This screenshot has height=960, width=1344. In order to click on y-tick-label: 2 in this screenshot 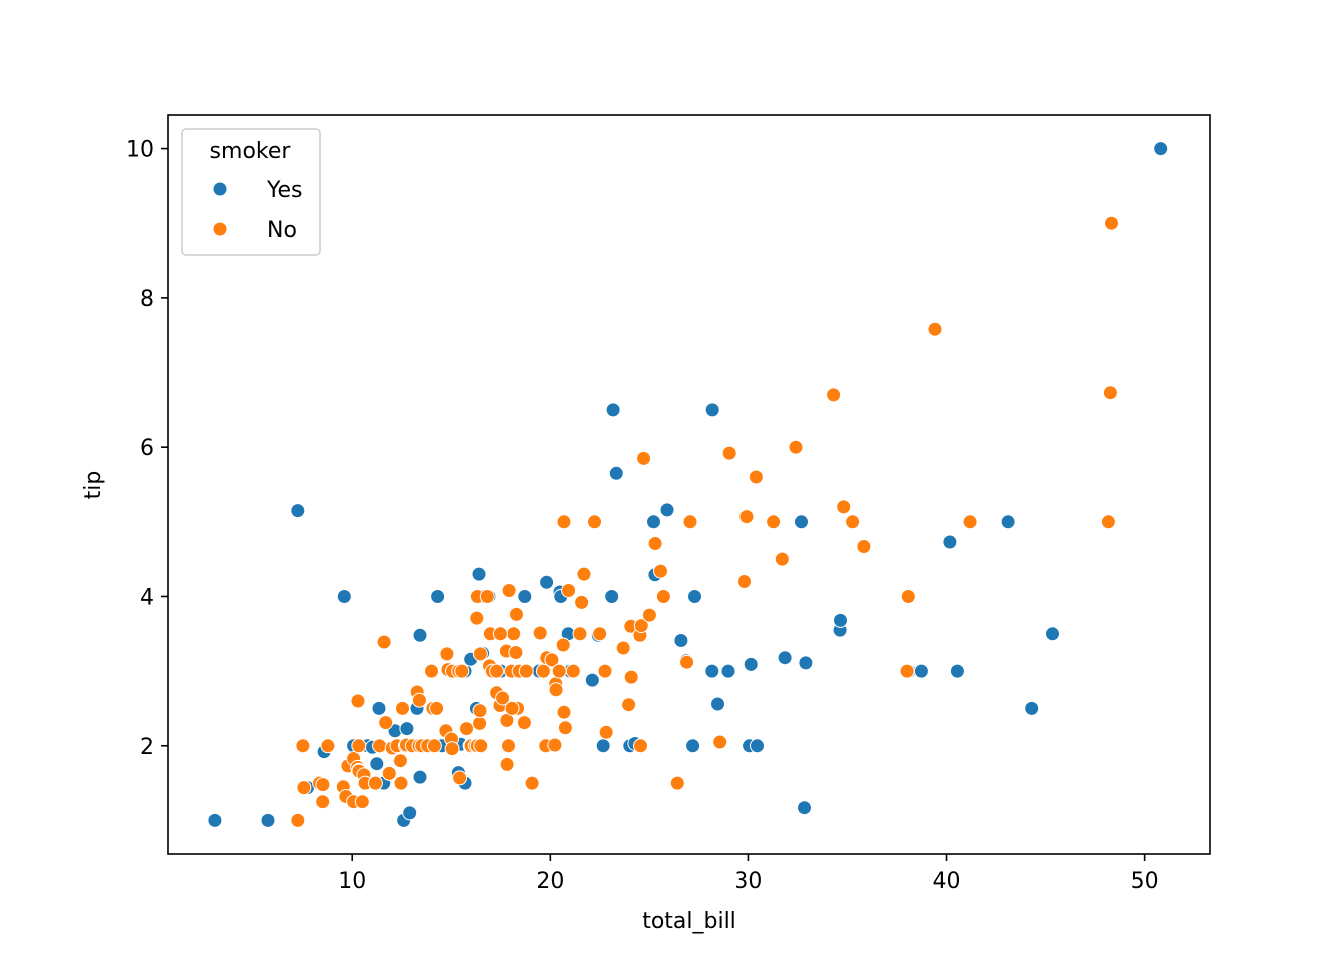, I will do `click(147, 747)`.